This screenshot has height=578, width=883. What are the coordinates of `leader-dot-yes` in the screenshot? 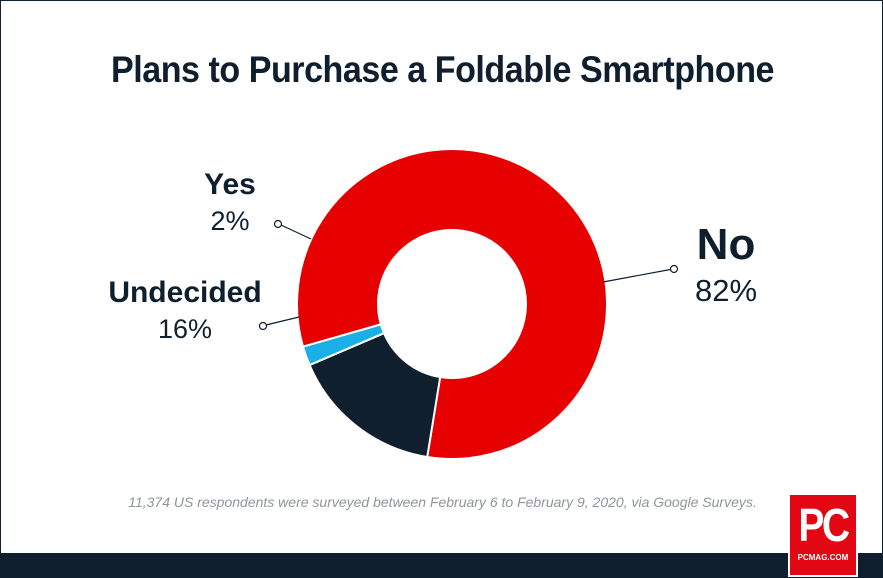 It's located at (278, 224).